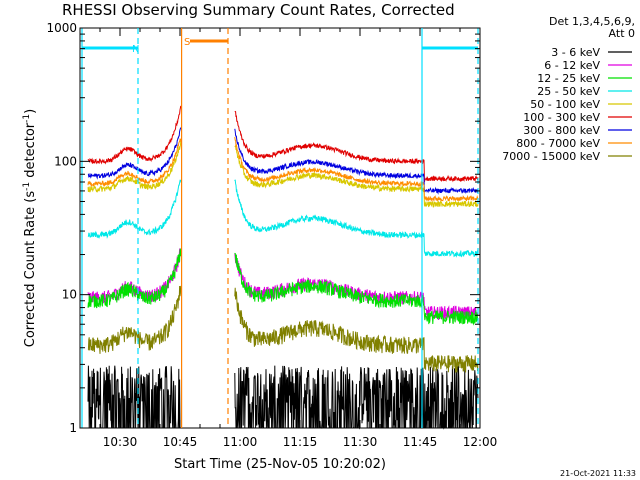 Image resolution: width=640 pixels, height=480 pixels. What do you see at coordinates (61, 28) in the screenshot?
I see `y-tick-label-3: 1000` at bounding box center [61, 28].